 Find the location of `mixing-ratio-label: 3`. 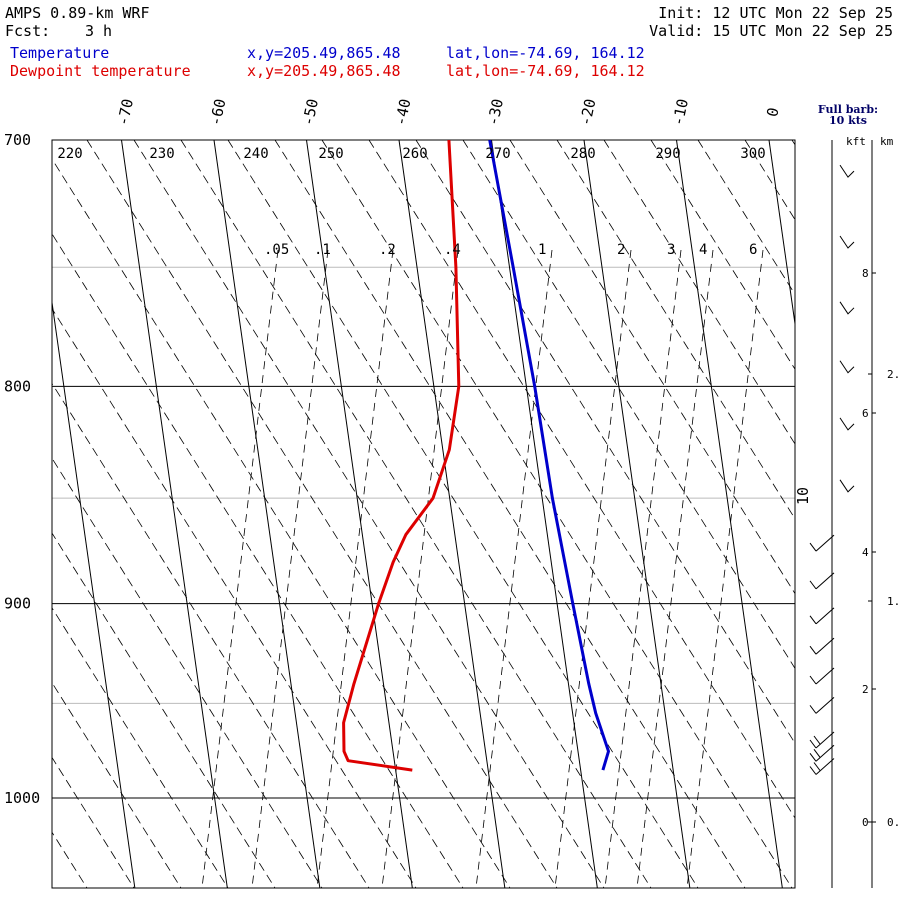

mixing-ratio-label: 3 is located at coordinates (671, 250).